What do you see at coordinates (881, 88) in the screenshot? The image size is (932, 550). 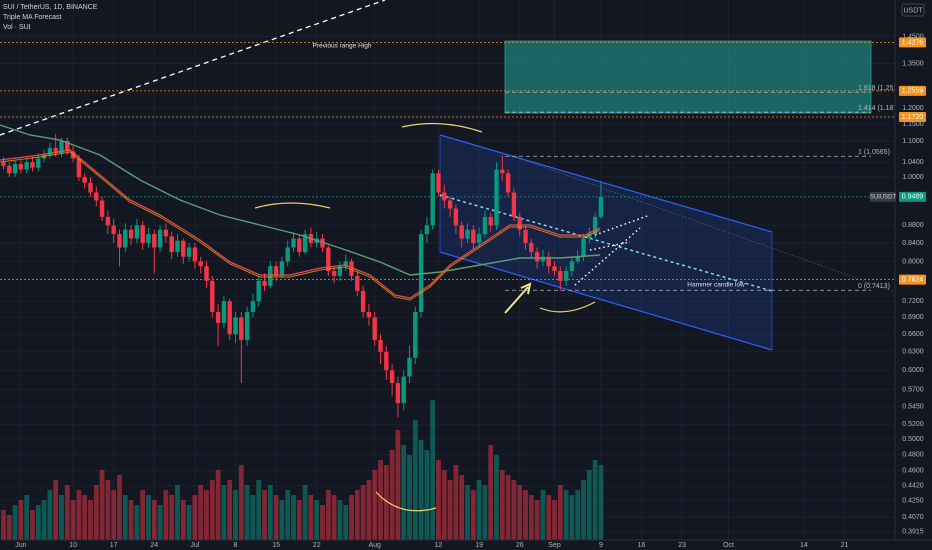 I see `fib-label: 1.618 (1.2513)` at bounding box center [881, 88].